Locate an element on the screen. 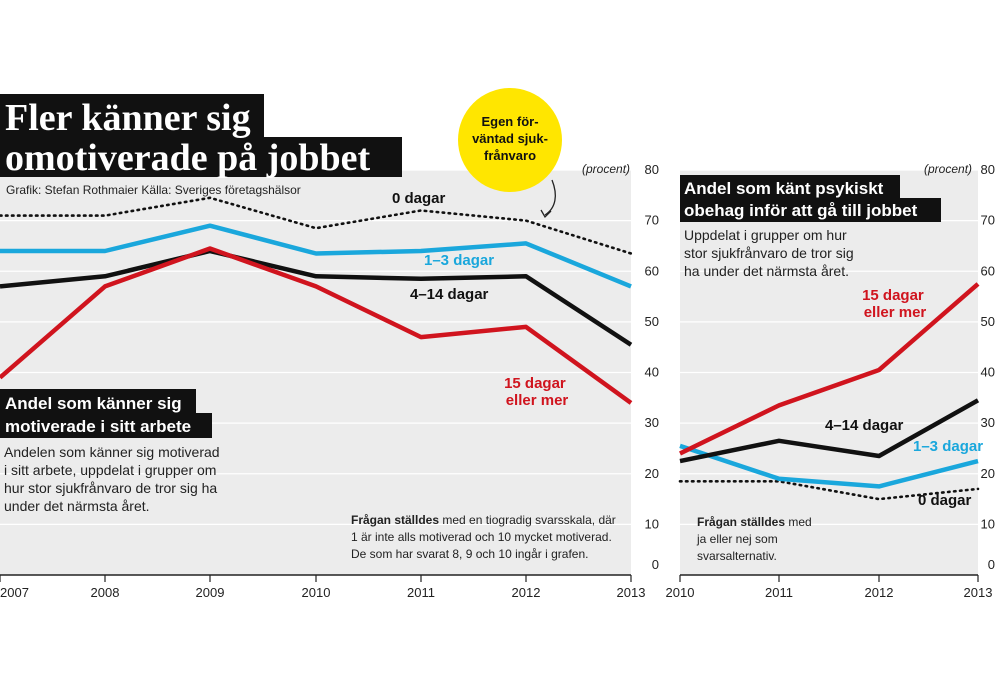  right-y-tick-label: 70 is located at coordinates (988, 220).